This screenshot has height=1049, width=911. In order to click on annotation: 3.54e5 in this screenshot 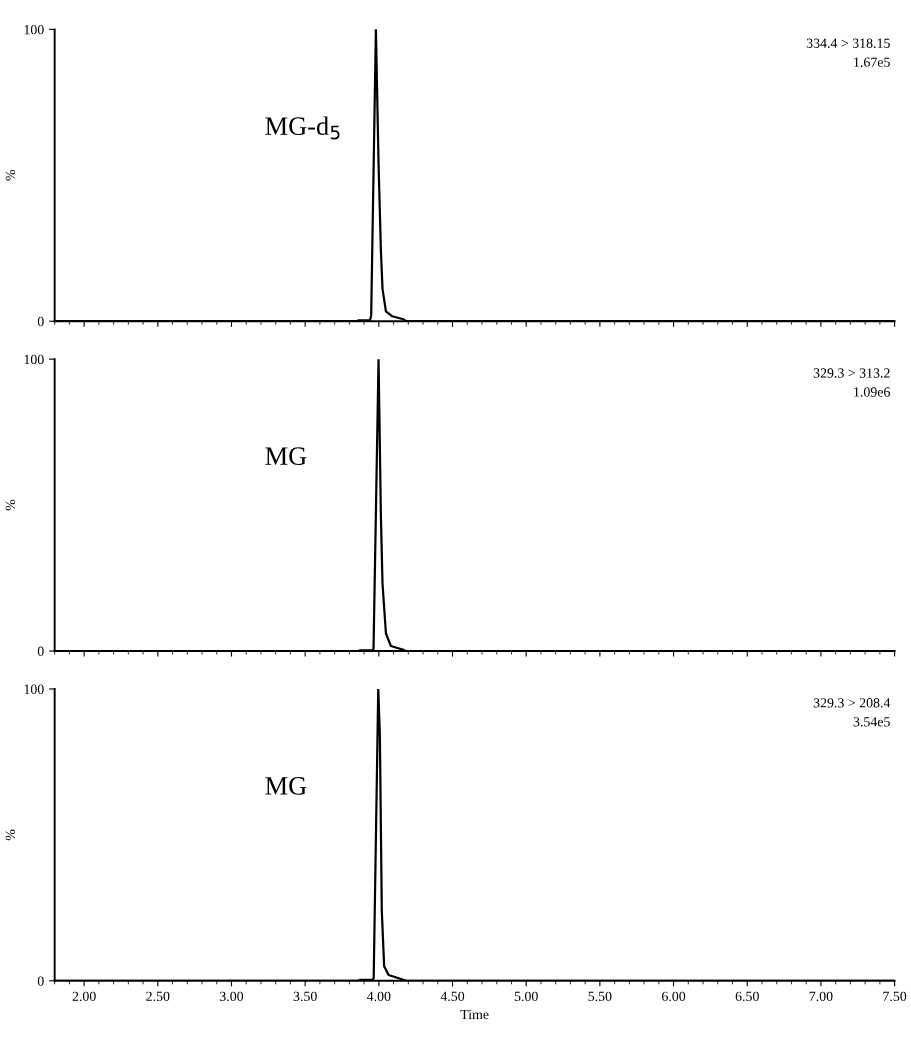, I will do `click(871, 722)`.